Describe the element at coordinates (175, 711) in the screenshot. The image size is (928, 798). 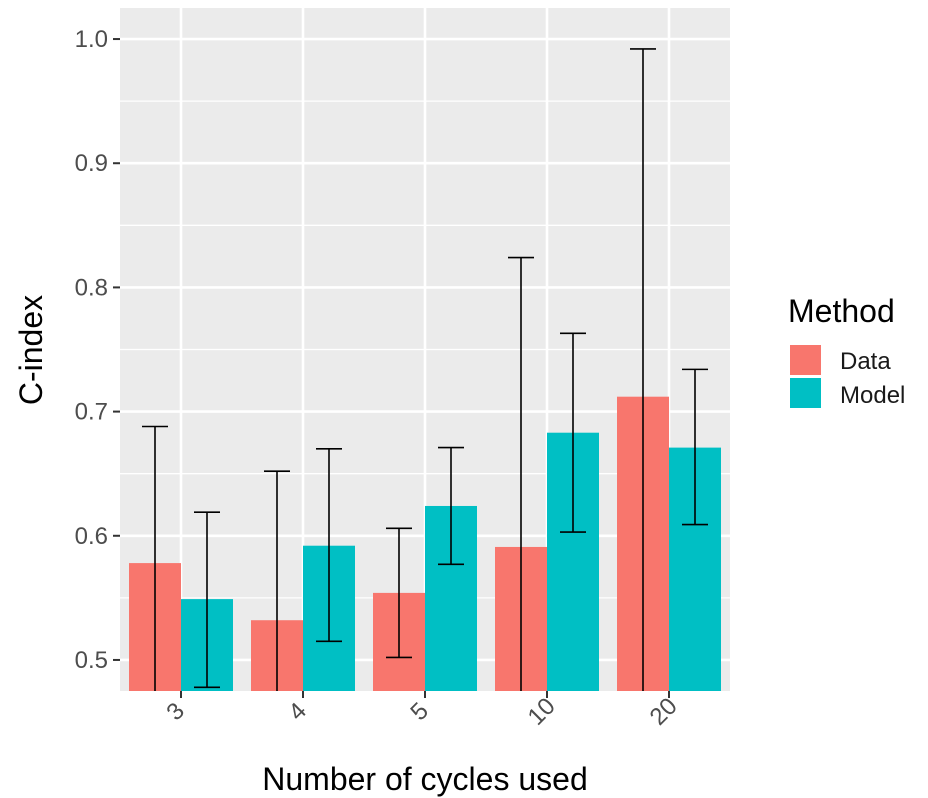
I see `x-tick-label: 3` at that location.